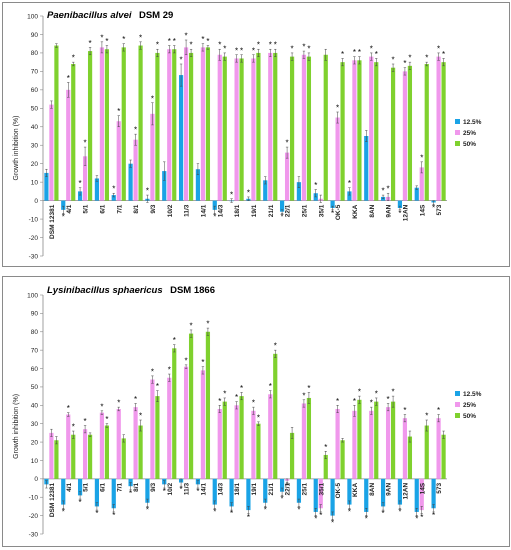  What do you see at coordinates (355, 490) in the screenshot?
I see `x-tick-label: KKA` at bounding box center [355, 490].